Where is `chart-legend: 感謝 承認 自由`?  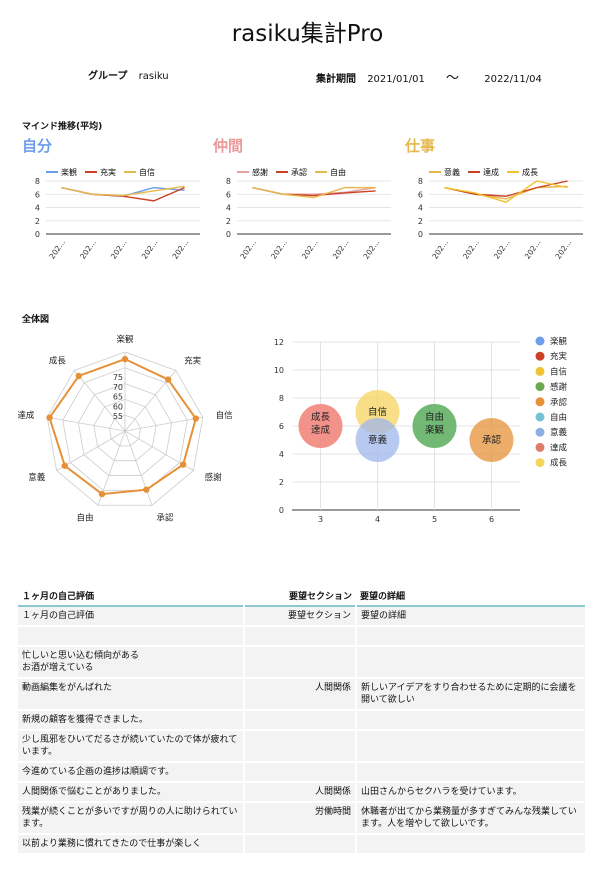 chart-legend: 感謝 承認 自由 is located at coordinates (295, 168).